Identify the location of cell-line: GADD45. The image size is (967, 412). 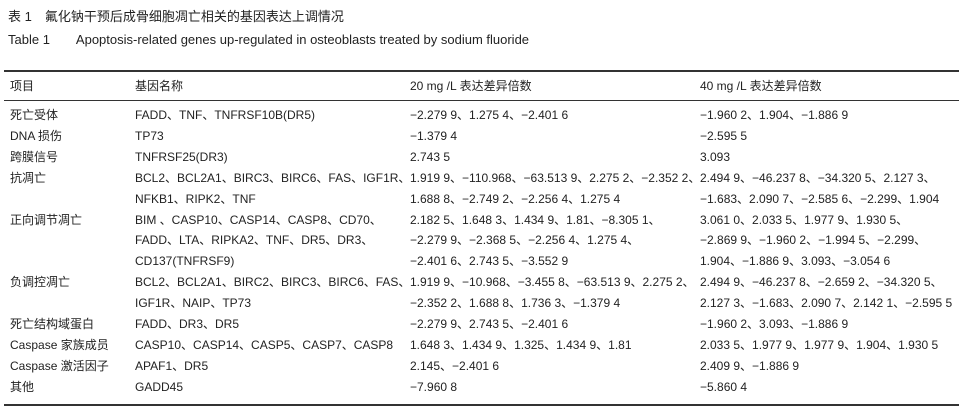
(159, 386).